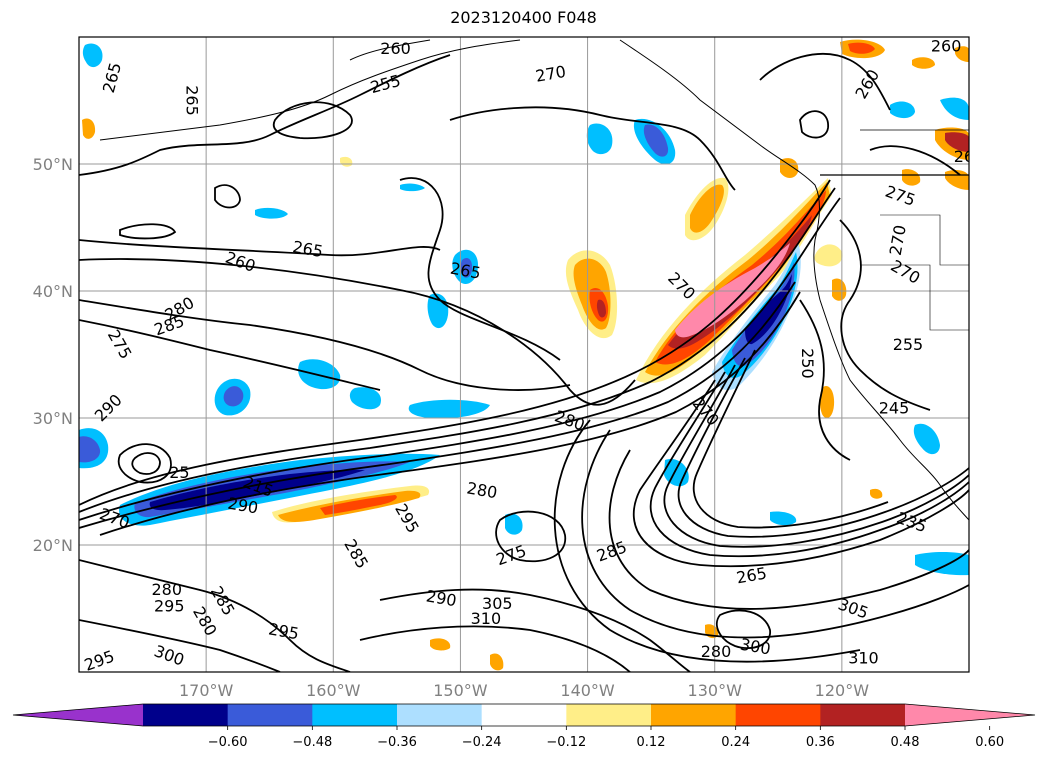 This screenshot has height=765, width=1047. Describe the element at coordinates (524, 715) in the screenshot. I see `colorbar-outline` at that location.